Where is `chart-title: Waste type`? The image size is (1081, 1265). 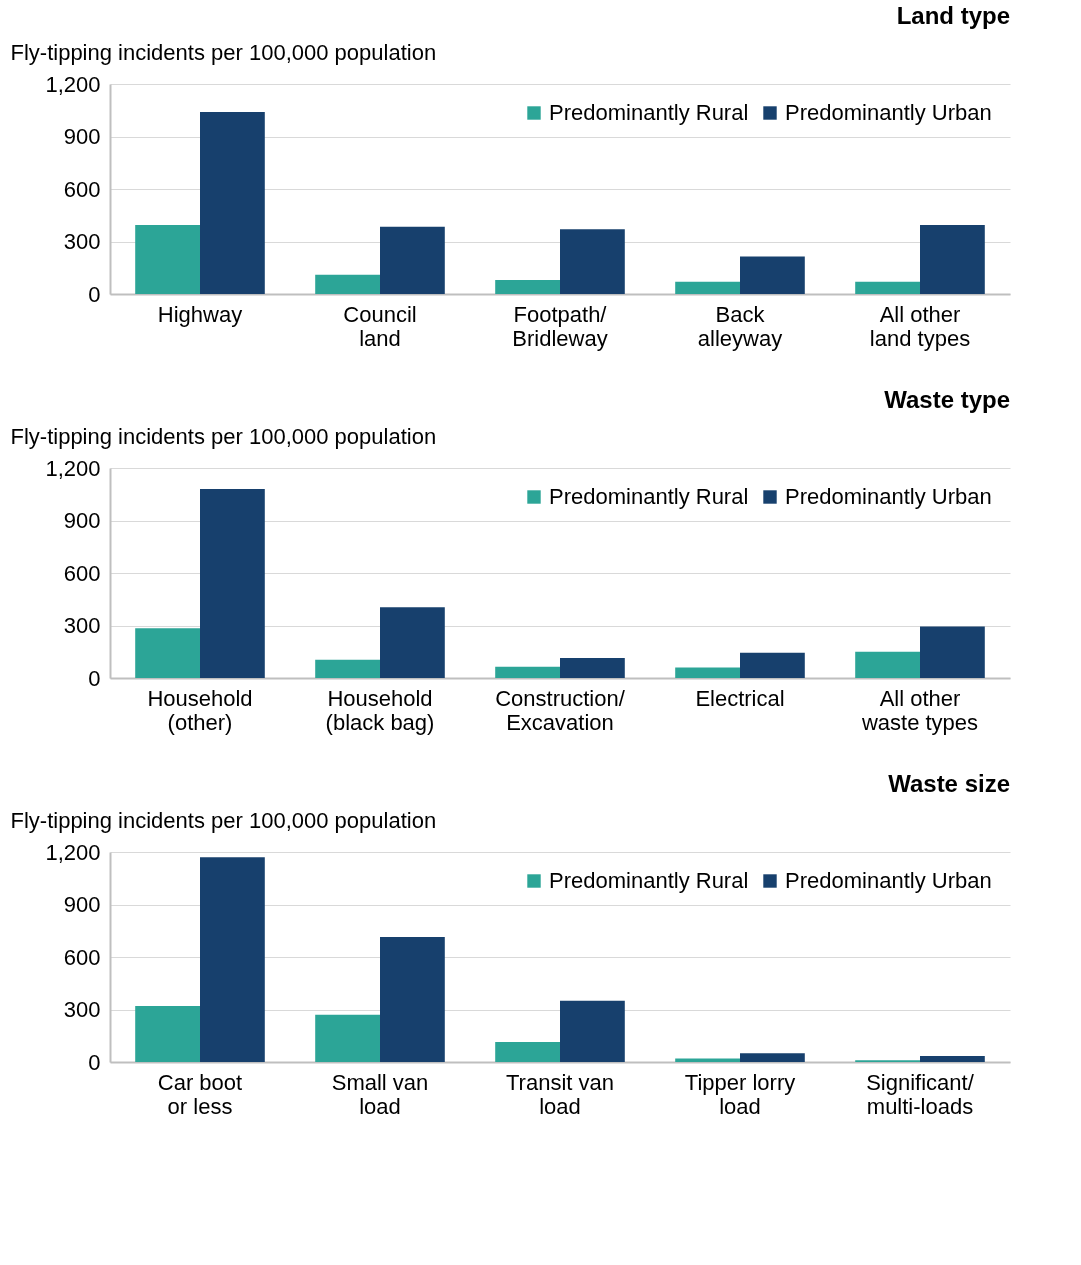
chart-title: Waste type is located at coordinates (947, 399).